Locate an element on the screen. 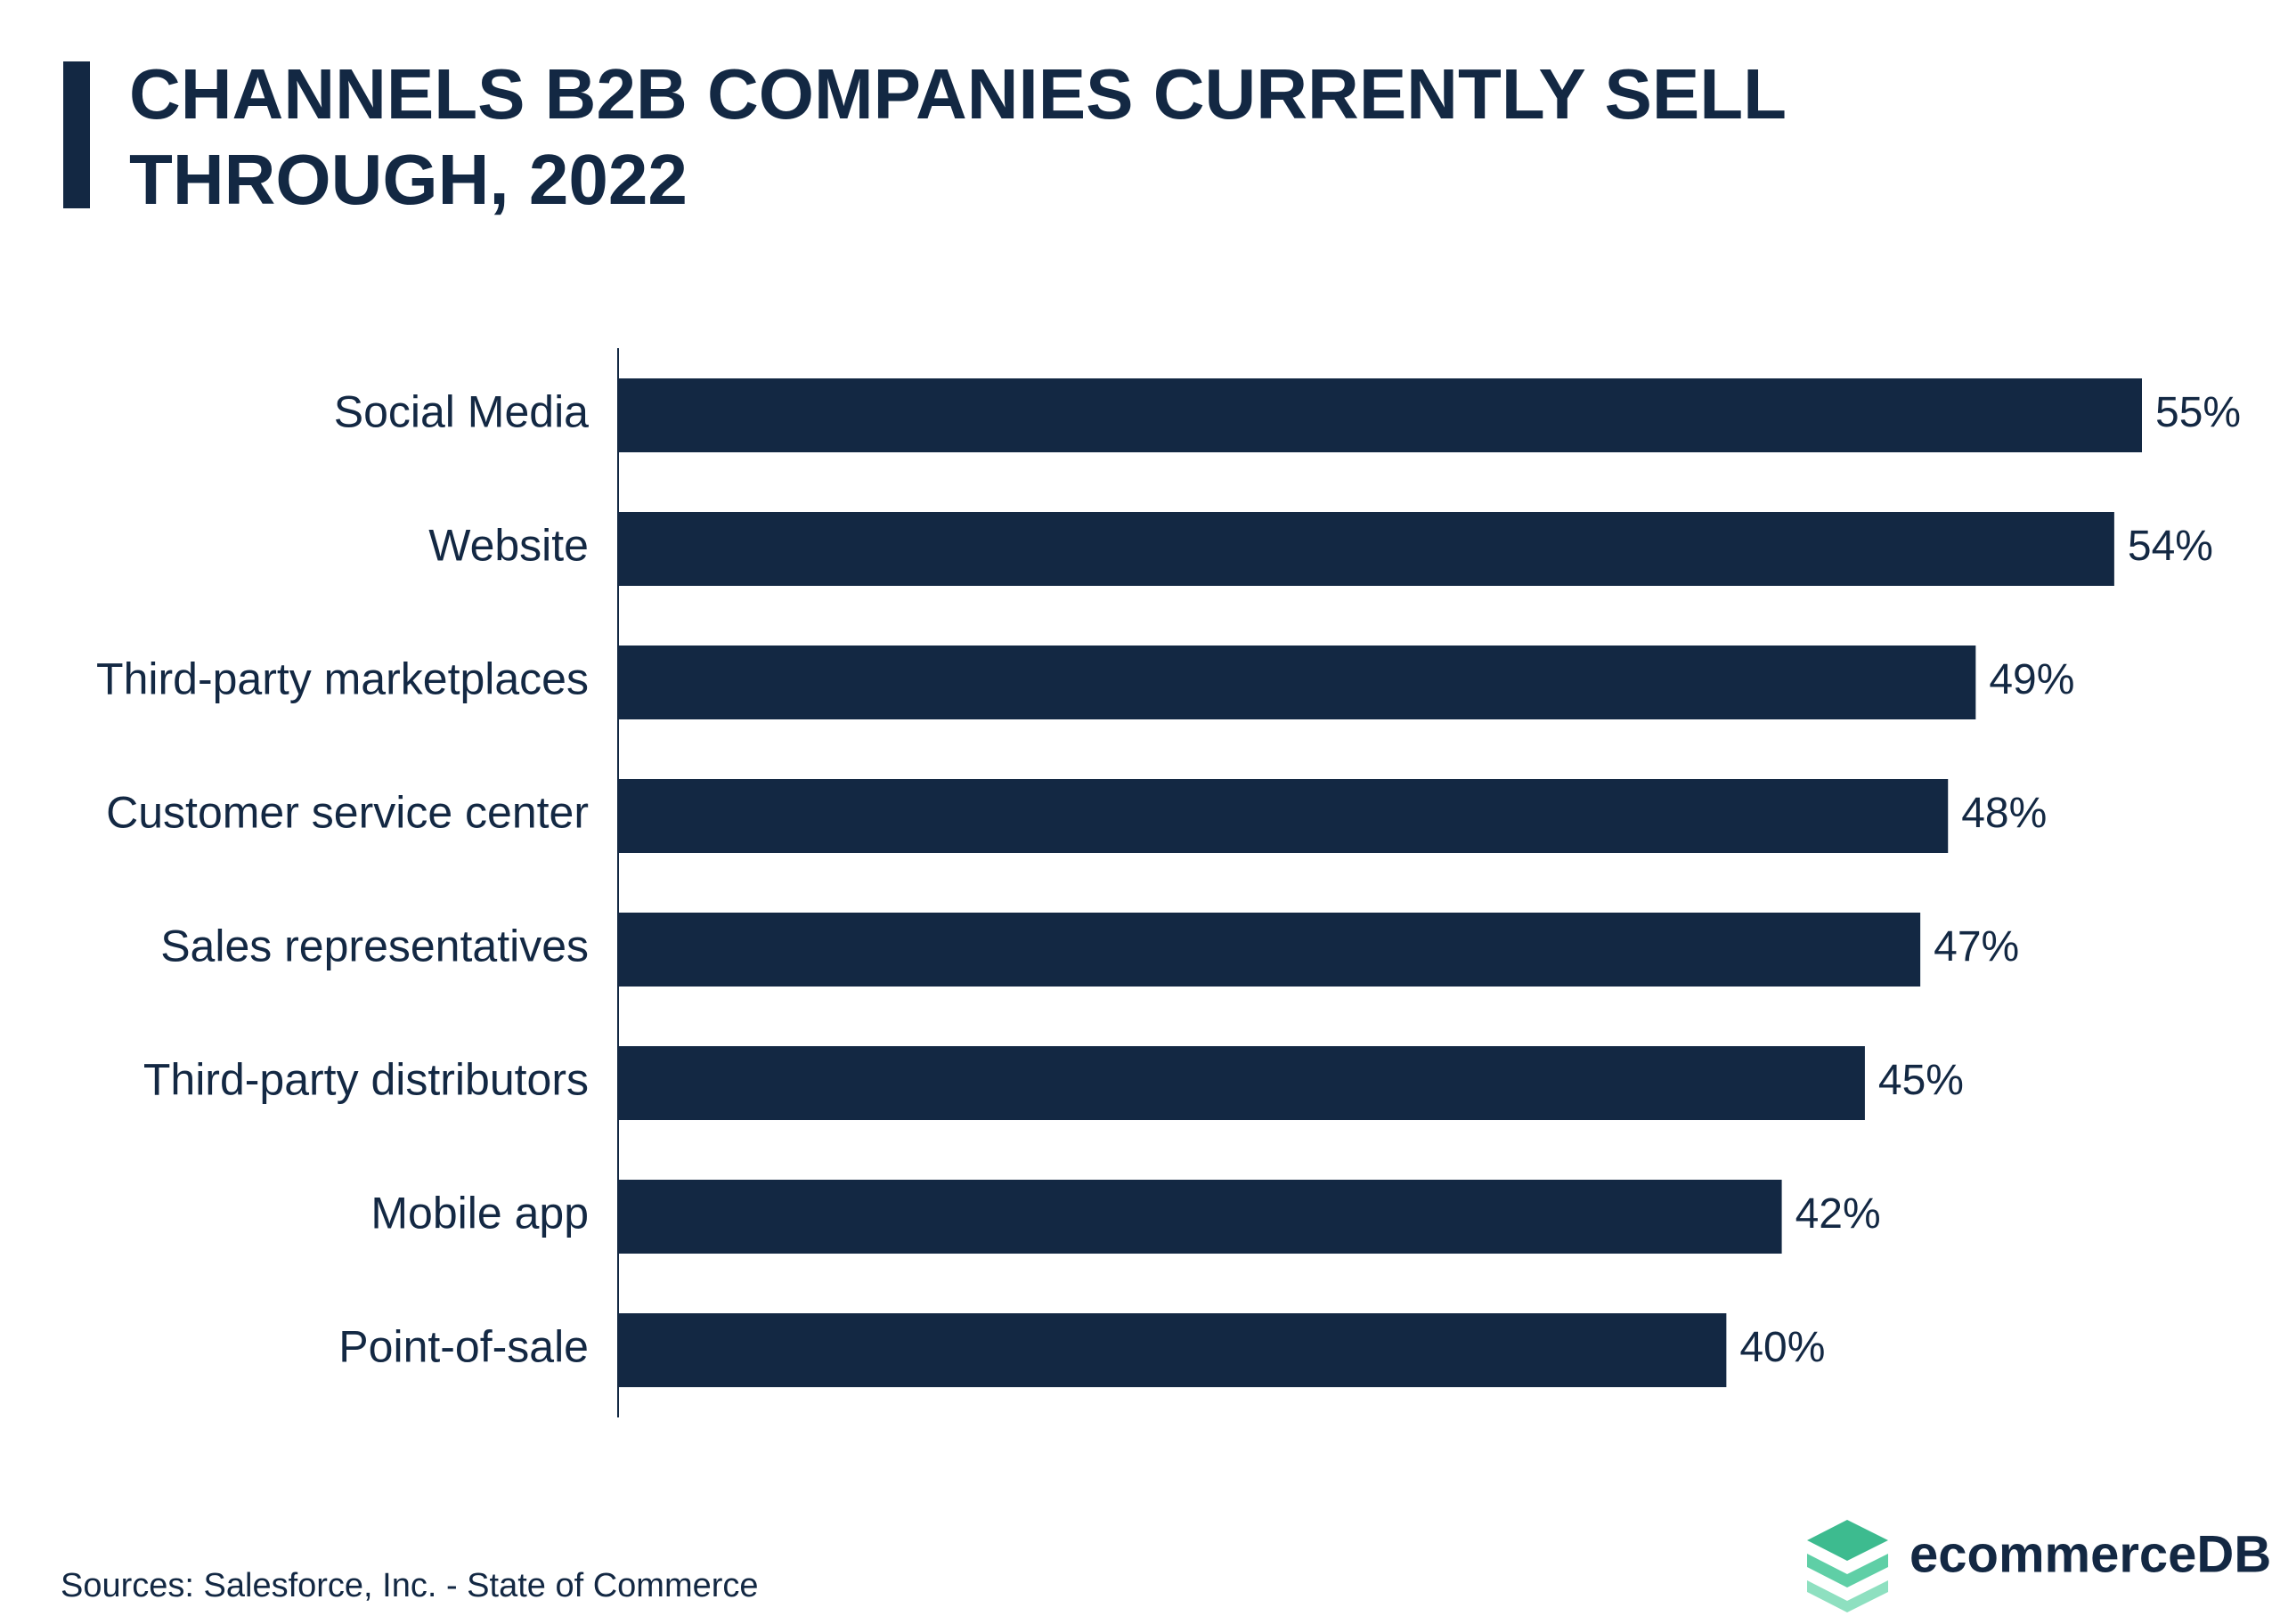 The image size is (2280, 1624). value-label: 42% is located at coordinates (1838, 1214).